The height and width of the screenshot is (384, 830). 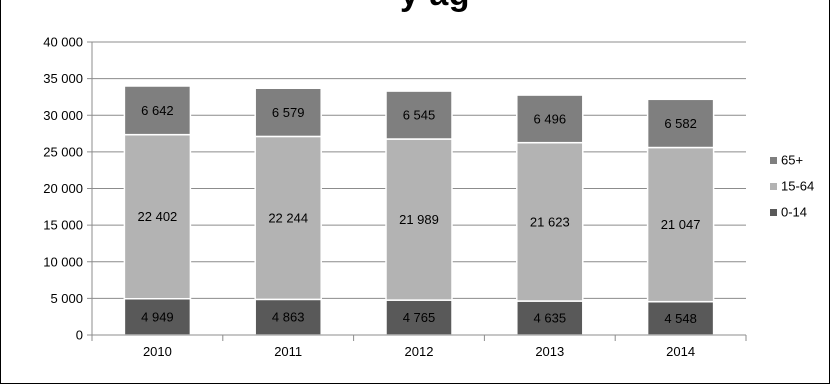 I want to click on data-label: 4 635, so click(x=550, y=318).